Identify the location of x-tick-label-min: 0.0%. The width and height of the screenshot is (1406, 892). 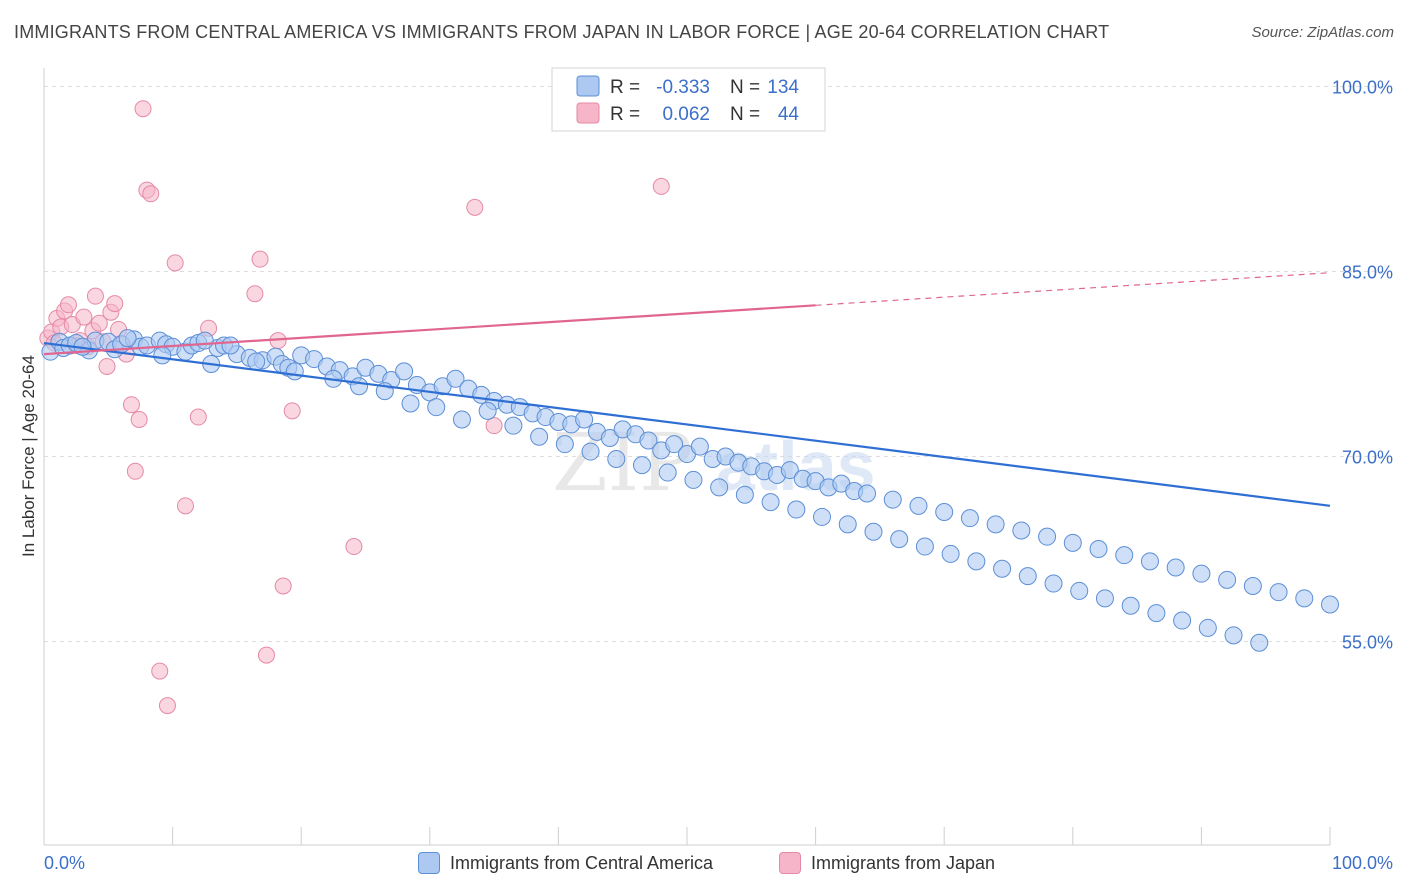
(64, 863).